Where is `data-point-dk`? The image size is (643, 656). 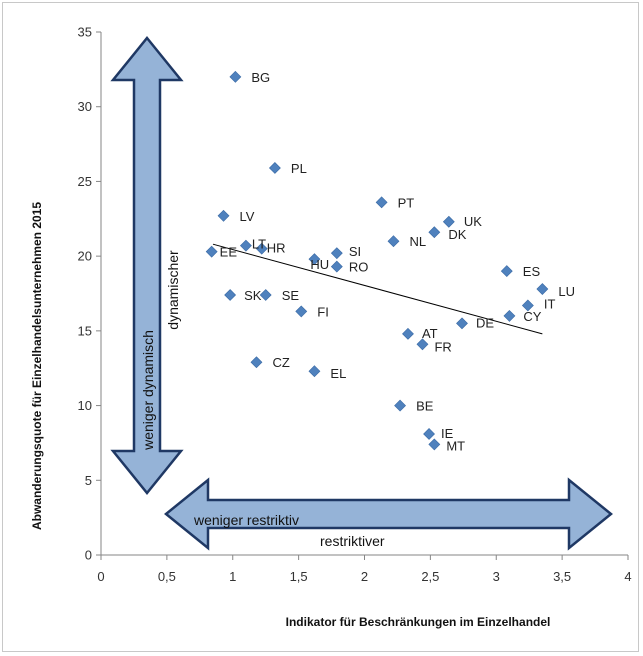 data-point-dk is located at coordinates (434, 232).